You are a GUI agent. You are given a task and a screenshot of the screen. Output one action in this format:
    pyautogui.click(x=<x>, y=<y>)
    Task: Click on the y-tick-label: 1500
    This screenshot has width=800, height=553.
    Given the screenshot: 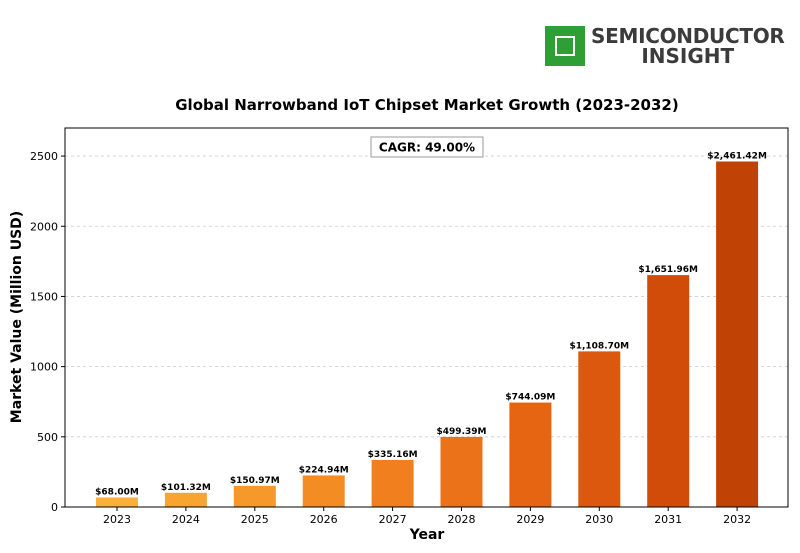 What is the action you would take?
    pyautogui.click(x=44, y=296)
    